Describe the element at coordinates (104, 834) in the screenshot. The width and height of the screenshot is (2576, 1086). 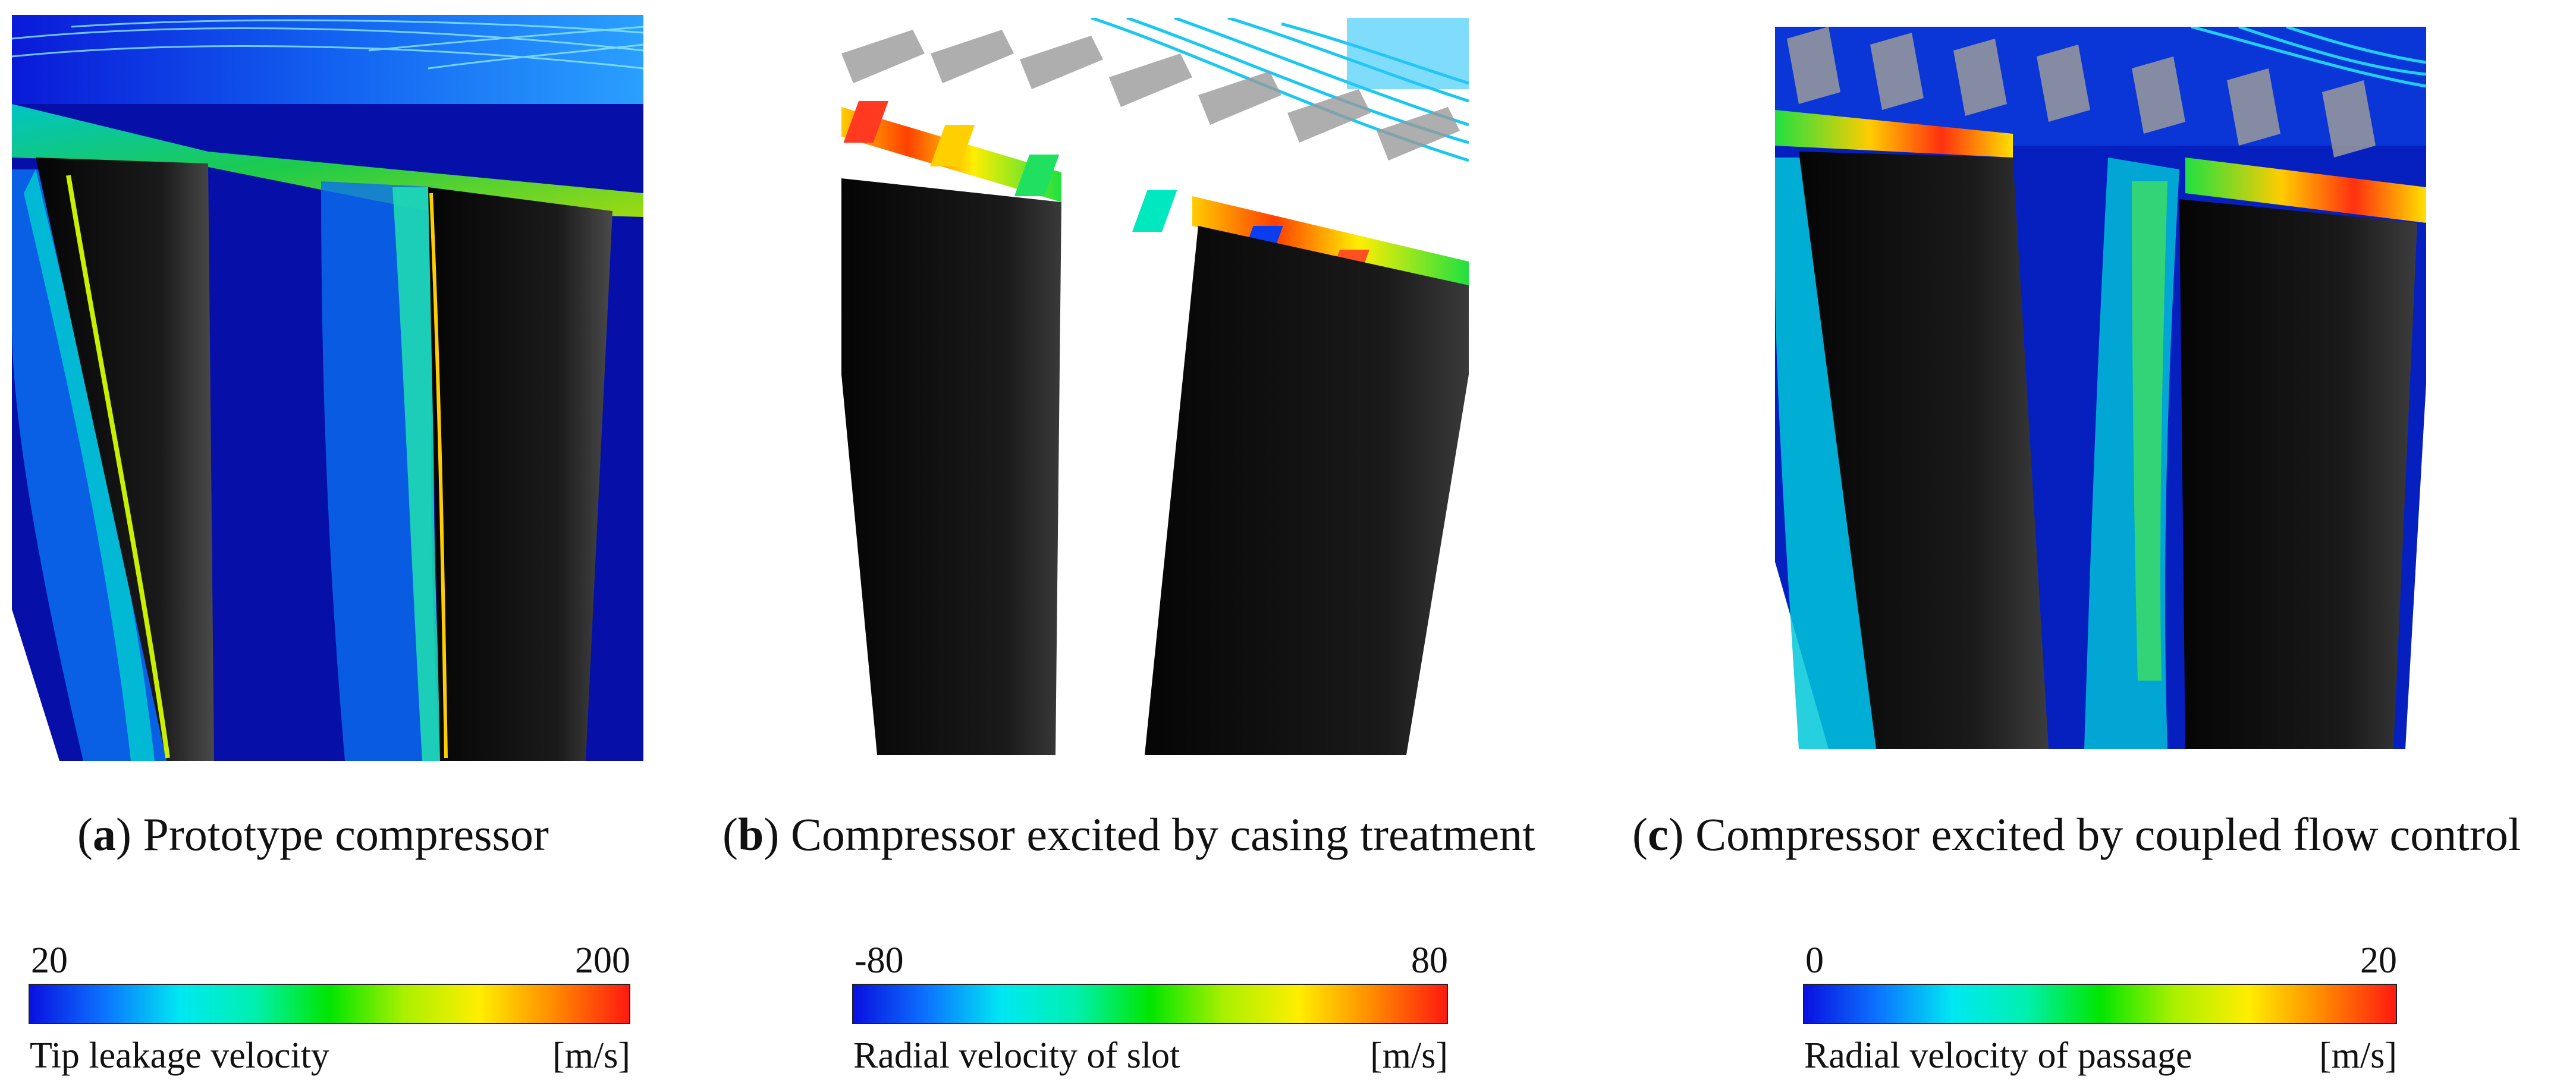
I see `caption-a-label: a` at that location.